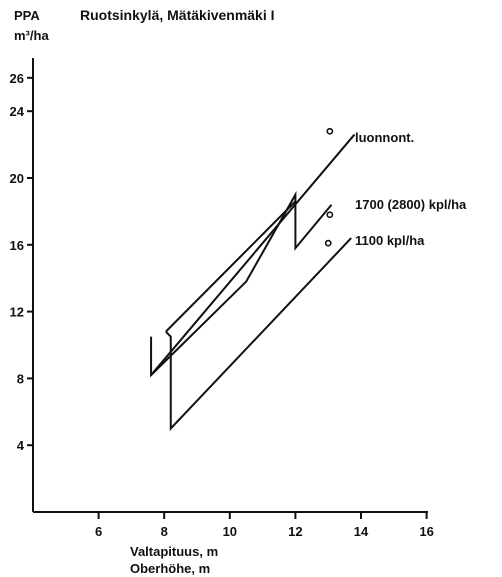 The height and width of the screenshot is (577, 502). What do you see at coordinates (21, 445) in the screenshot?
I see `y-tick-label-4: 4` at bounding box center [21, 445].